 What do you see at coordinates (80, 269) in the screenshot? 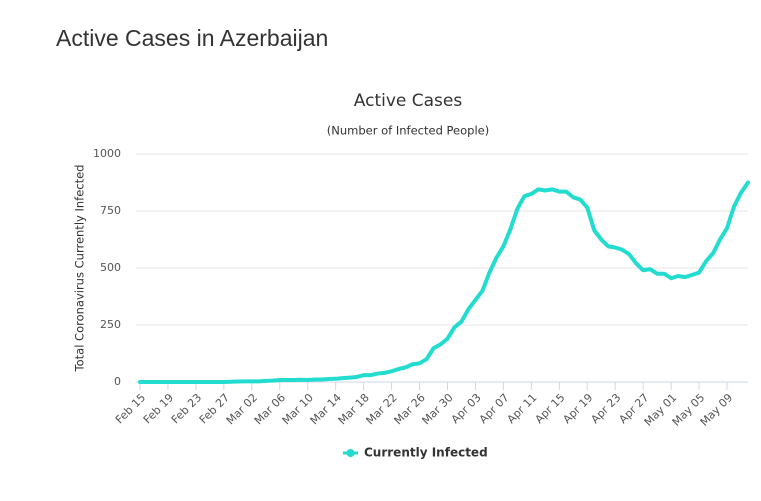
I see `y-axis-label: Total Coronavirus Currently Infected` at bounding box center [80, 269].